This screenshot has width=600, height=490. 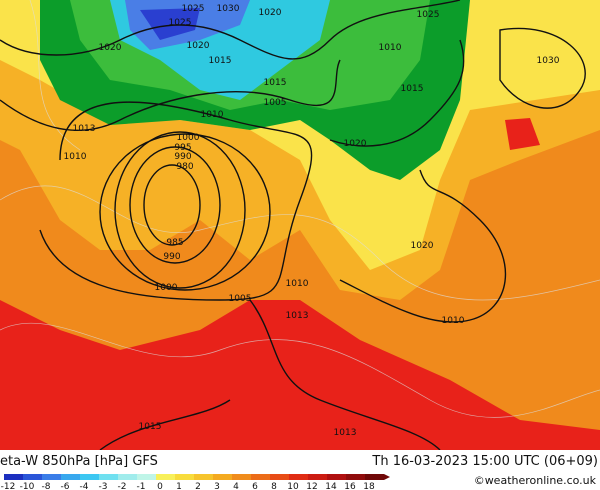 I want to click on colorbar-label: -8, so click(x=46, y=486).